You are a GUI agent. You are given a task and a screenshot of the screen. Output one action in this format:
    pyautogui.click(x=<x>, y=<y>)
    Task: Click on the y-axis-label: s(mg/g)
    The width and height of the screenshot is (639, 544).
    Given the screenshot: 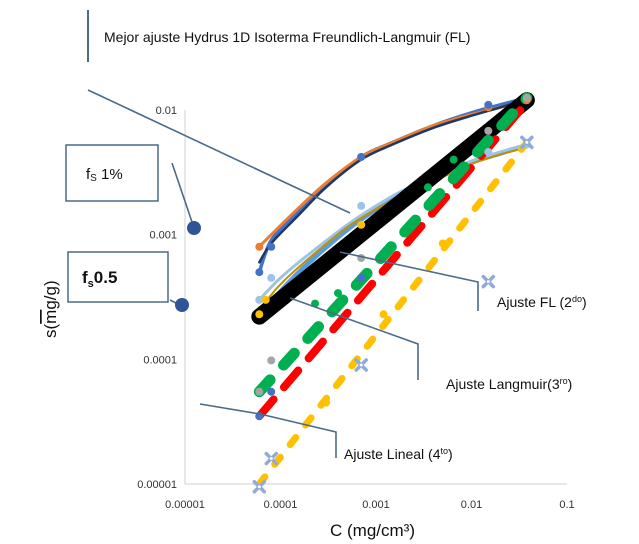 What is the action you would take?
    pyautogui.click(x=50, y=309)
    